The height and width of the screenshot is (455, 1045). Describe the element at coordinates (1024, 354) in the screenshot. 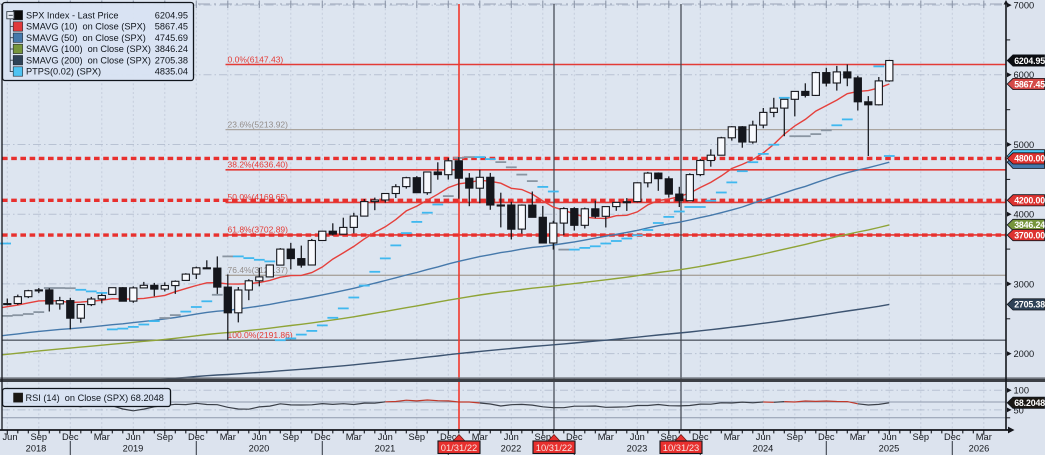

I see `svg-text: 2000` at that location.